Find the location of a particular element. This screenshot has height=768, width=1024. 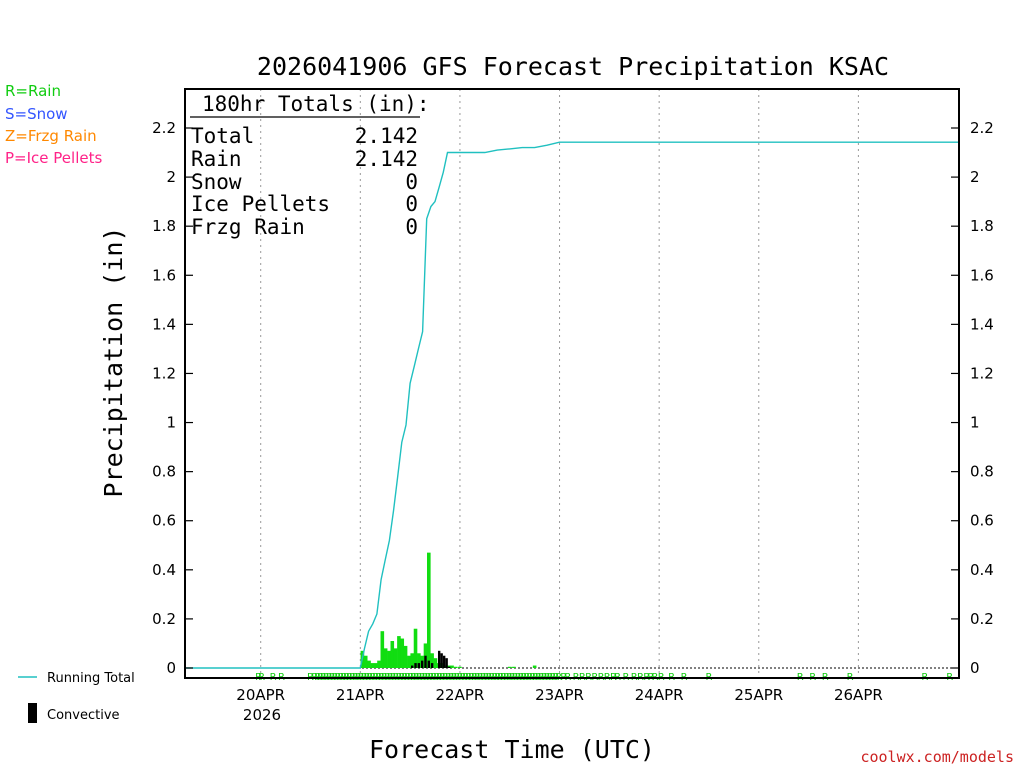

x-axis-label: Forecast Time (UTC) is located at coordinates (512, 749).